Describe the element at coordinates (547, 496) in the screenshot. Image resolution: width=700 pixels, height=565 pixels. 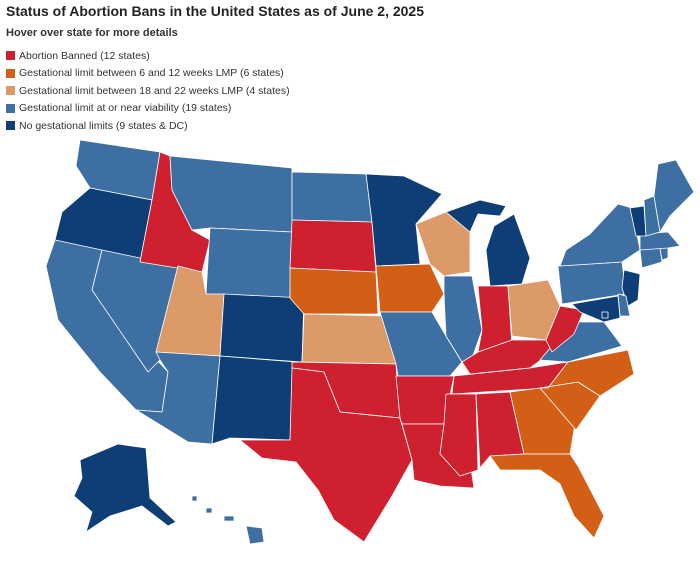
I see `state-fl` at that location.